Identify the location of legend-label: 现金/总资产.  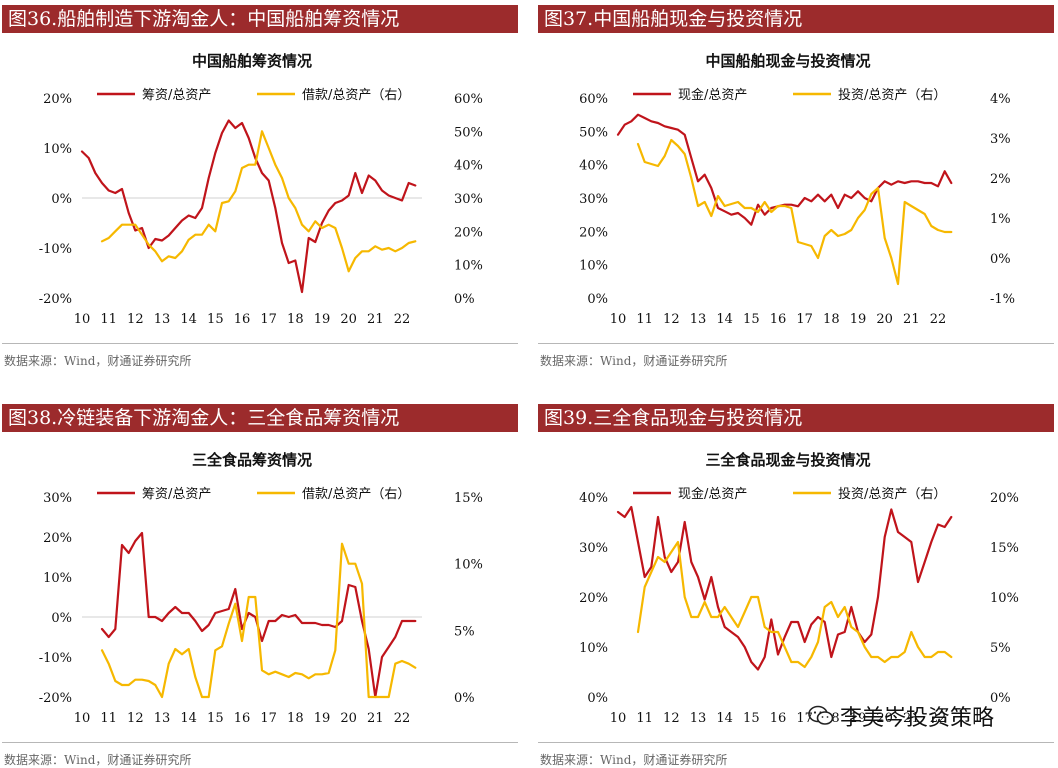
(712, 95).